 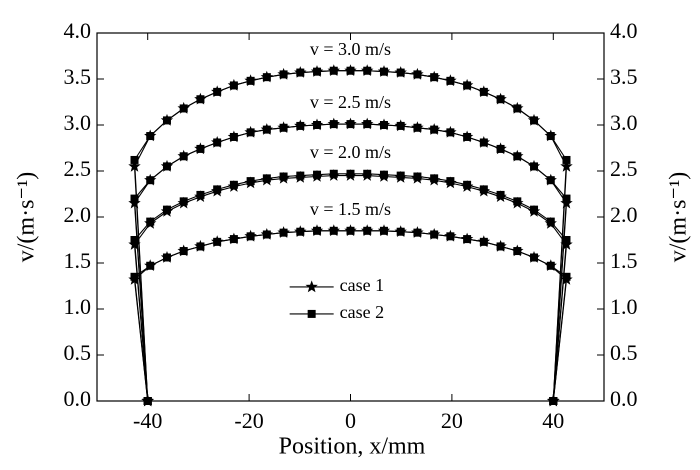 What do you see at coordinates (679, 217) in the screenshot?
I see `y2-axis-label: v/(m·s⁻¹)` at bounding box center [679, 217].